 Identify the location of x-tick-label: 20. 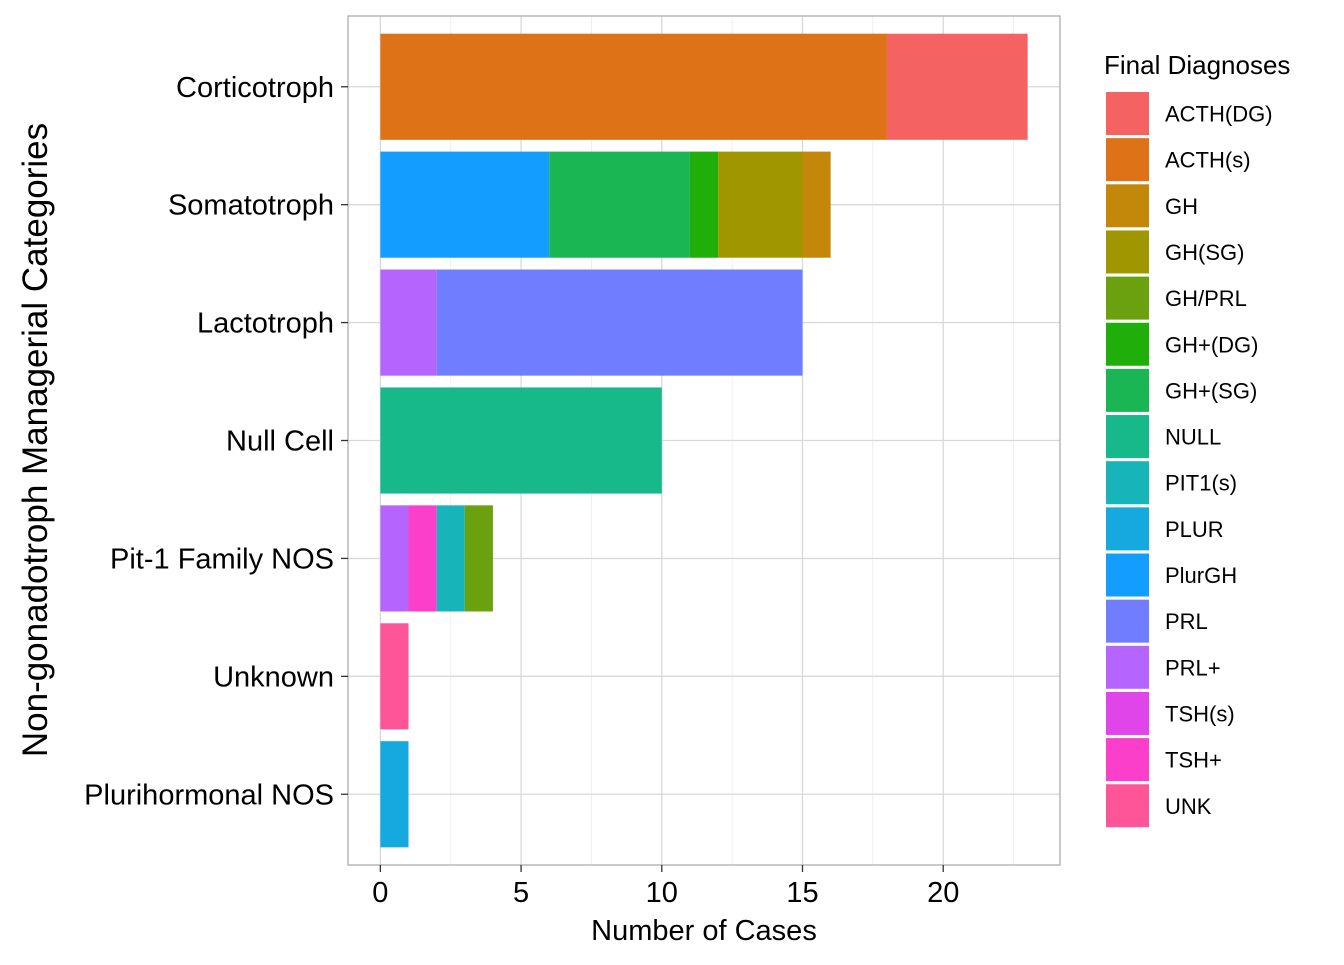
(943, 893).